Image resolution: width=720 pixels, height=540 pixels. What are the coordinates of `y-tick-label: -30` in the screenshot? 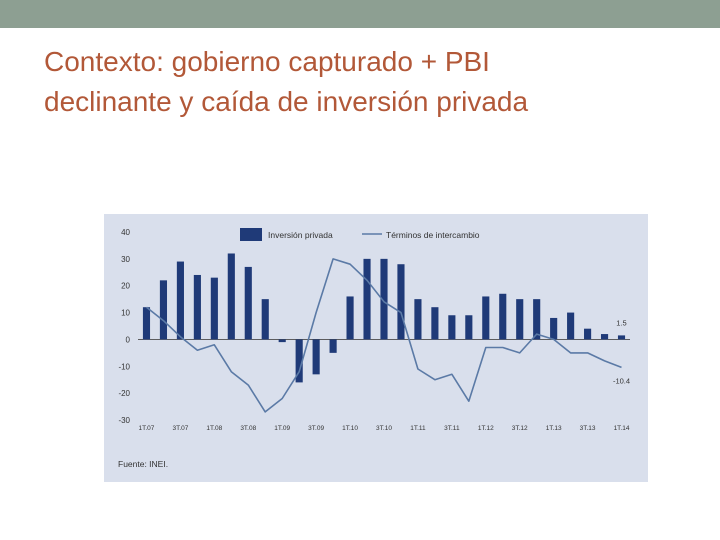 It's located at (124, 420).